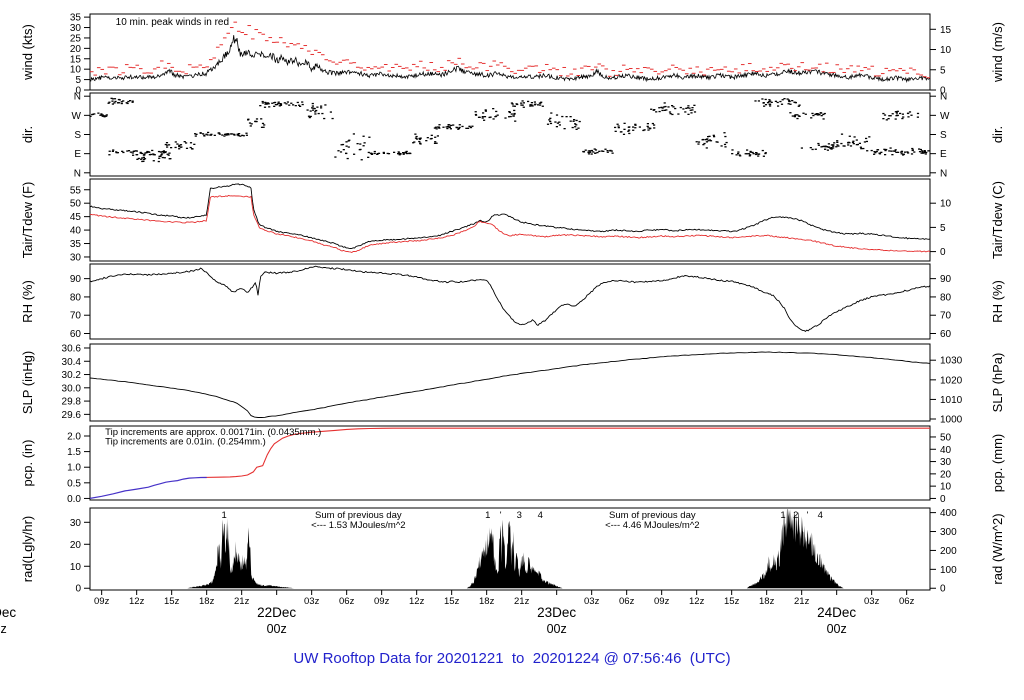  Describe the element at coordinates (943, 173) in the screenshot. I see `y-tick-label-right: N` at that location.